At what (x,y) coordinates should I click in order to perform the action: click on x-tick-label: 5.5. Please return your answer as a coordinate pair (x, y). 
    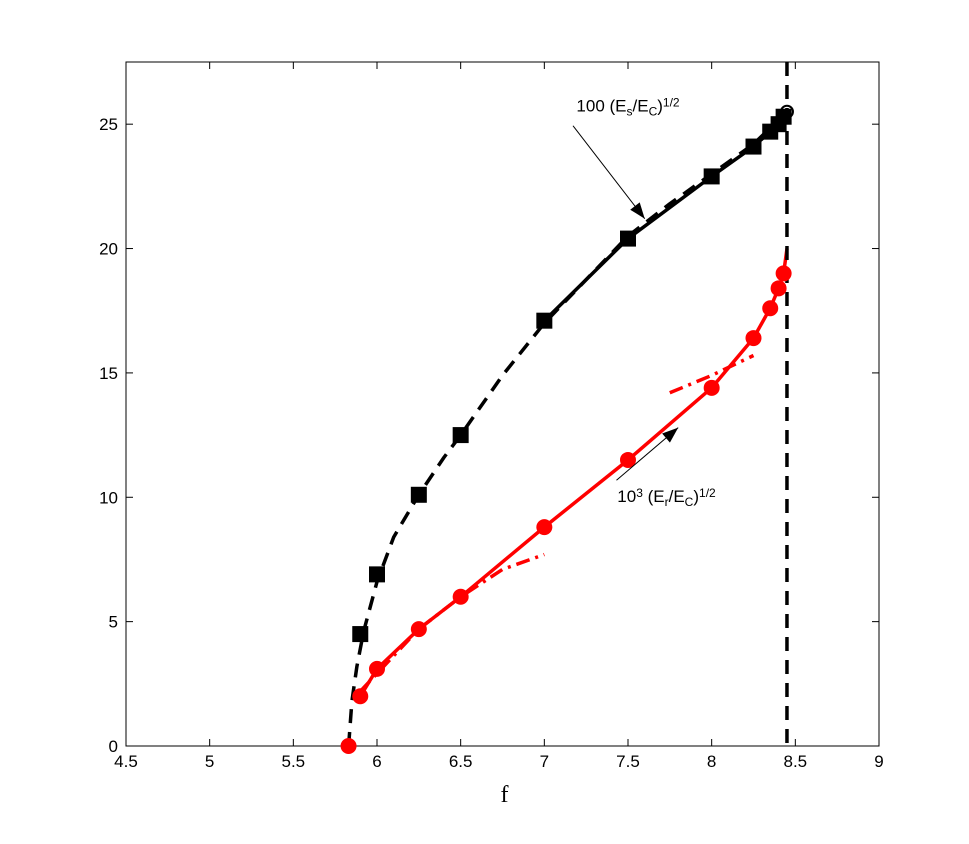
    Looking at the image, I should click on (294, 761).